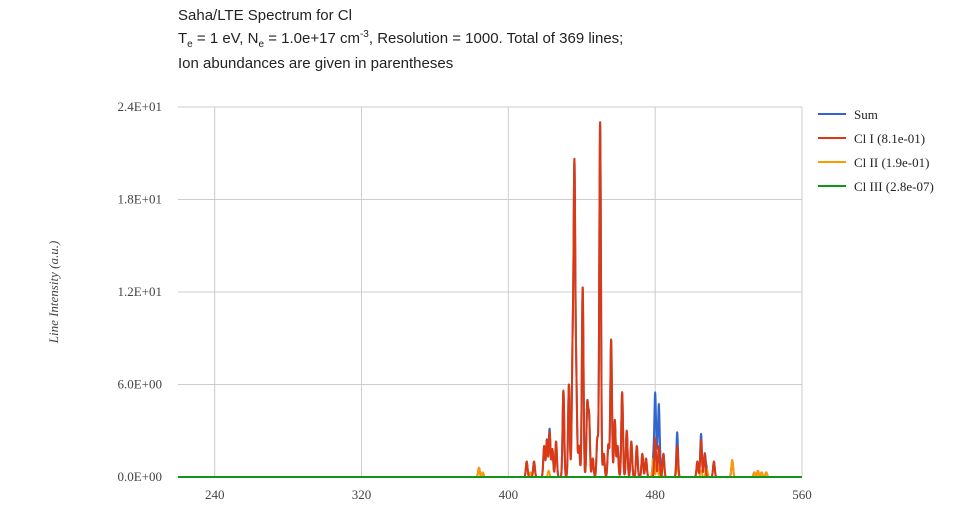  I want to click on y-tick-label: 1.2E+01, so click(139, 291).